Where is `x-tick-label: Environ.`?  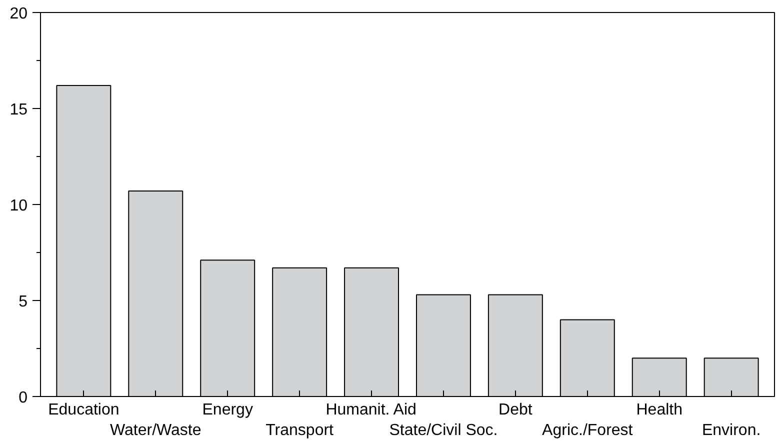 x-tick-label: Environ. is located at coordinates (731, 430).